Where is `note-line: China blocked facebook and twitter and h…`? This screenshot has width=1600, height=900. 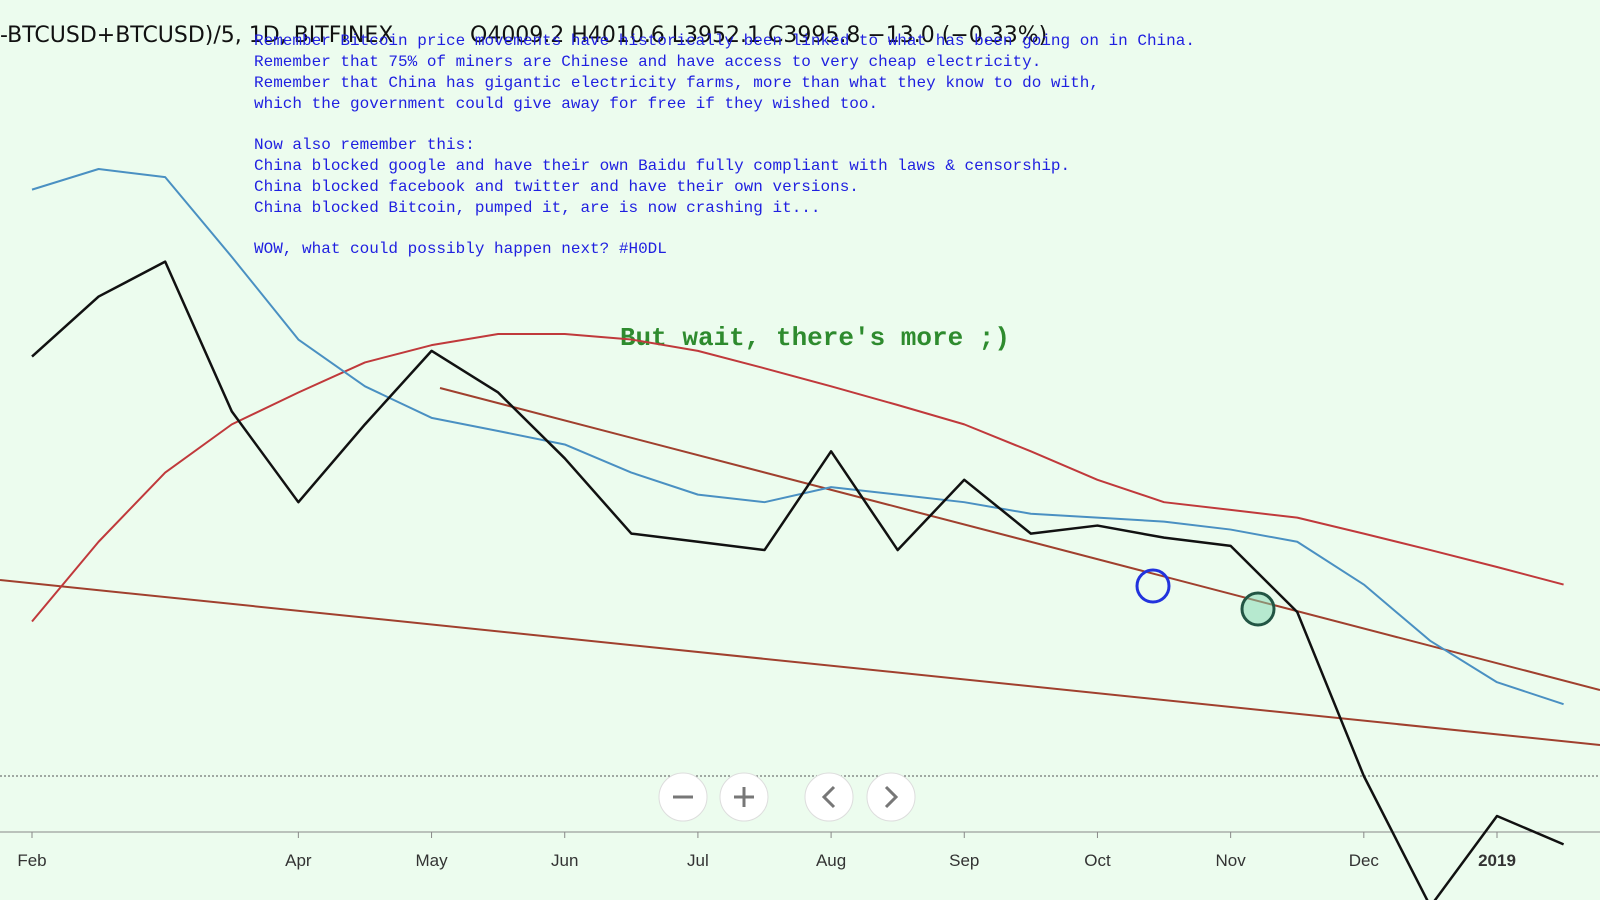
note-line: China blocked facebook and twitter and h… is located at coordinates (556, 187).